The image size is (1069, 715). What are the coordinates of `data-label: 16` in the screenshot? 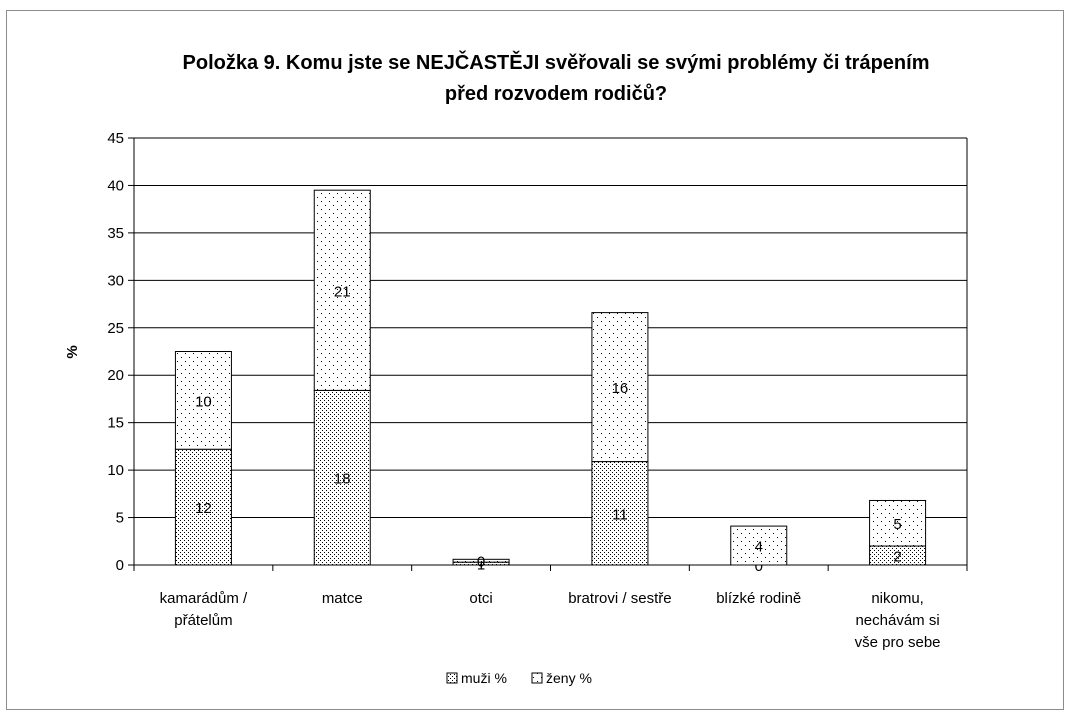 It's located at (620, 388).